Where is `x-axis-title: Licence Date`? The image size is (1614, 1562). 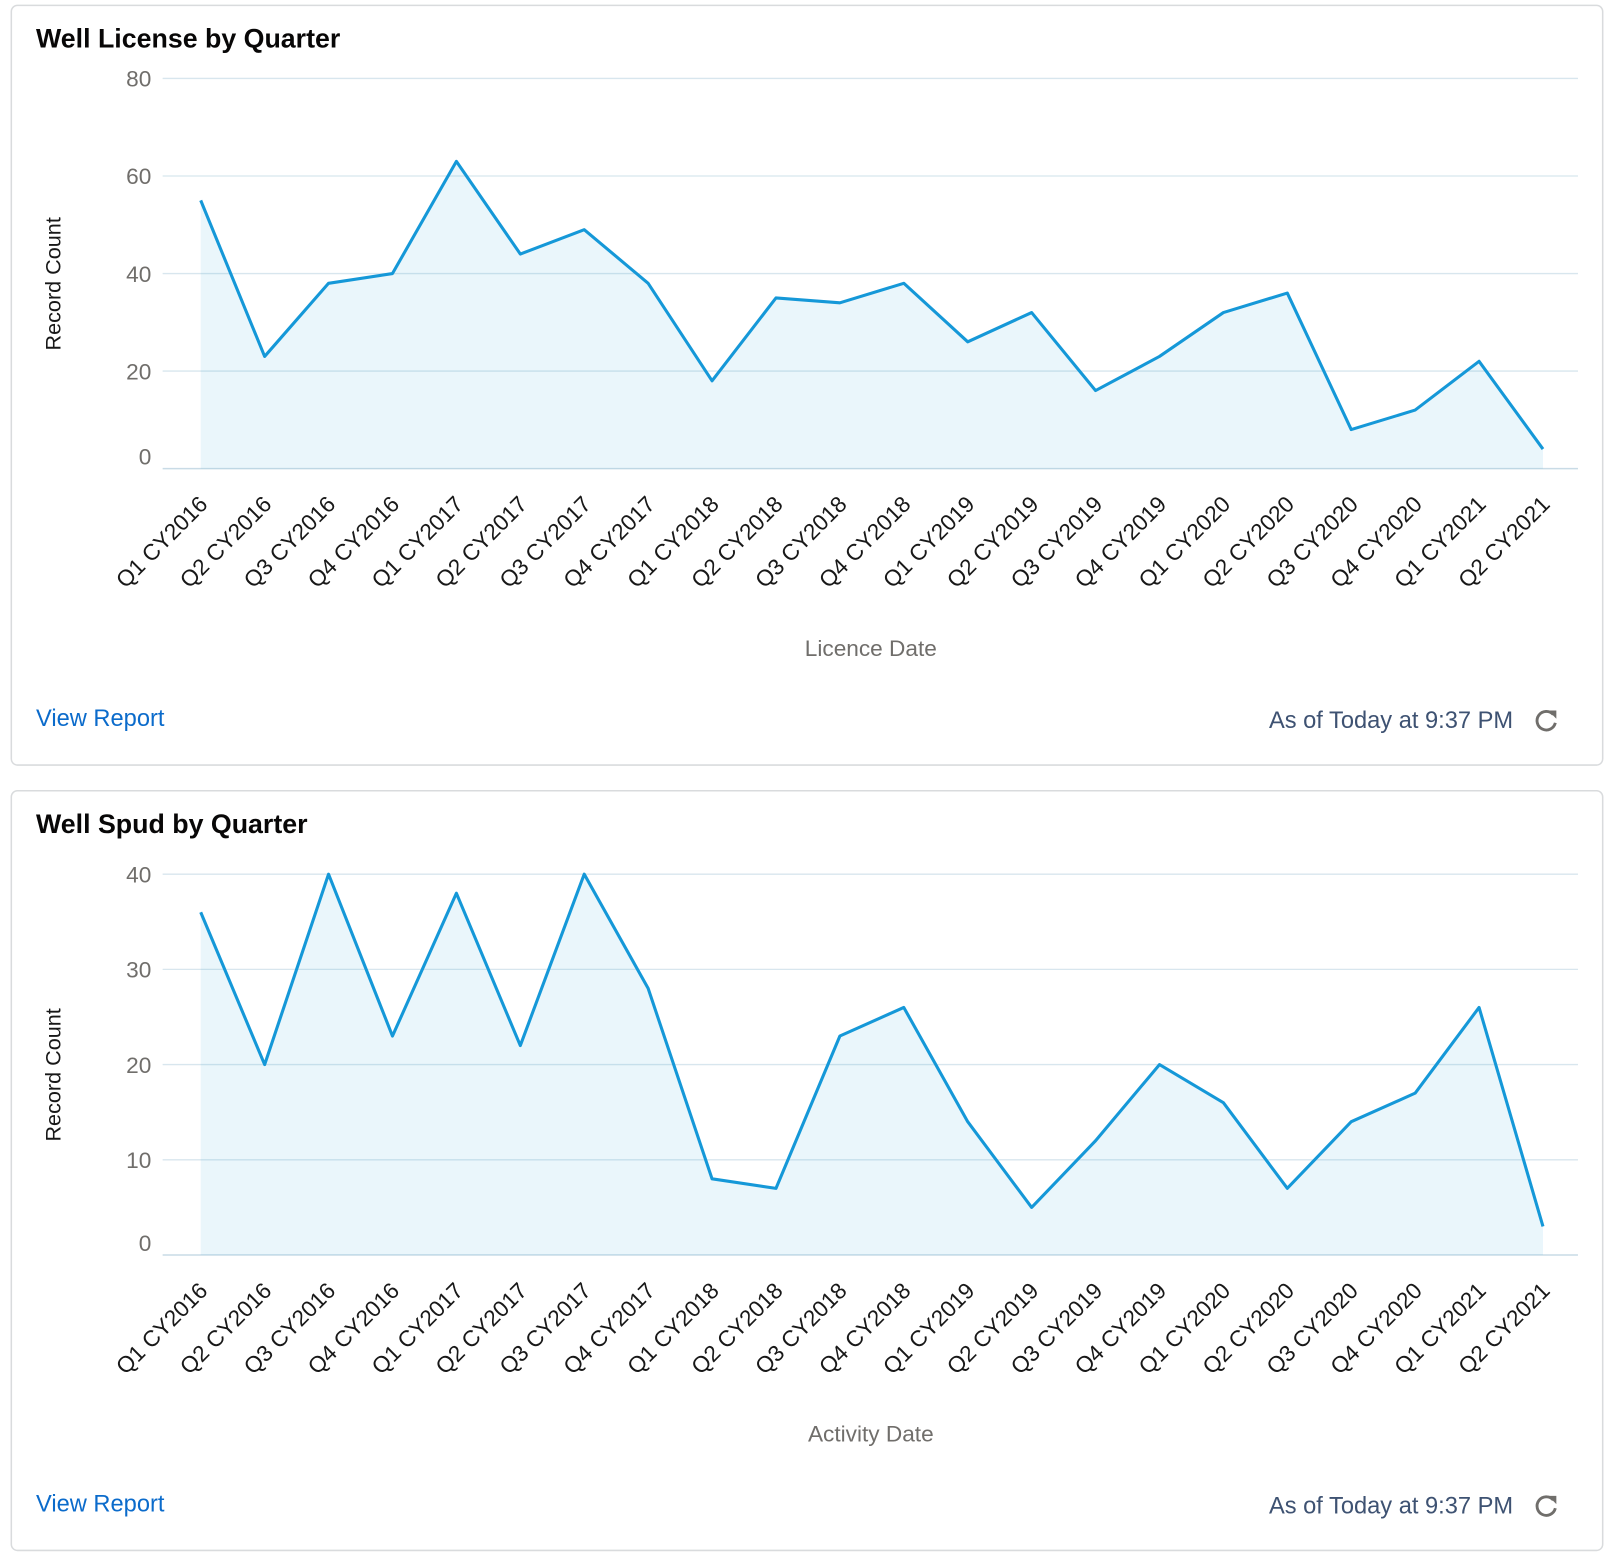 x-axis-title: Licence Date is located at coordinates (871, 648).